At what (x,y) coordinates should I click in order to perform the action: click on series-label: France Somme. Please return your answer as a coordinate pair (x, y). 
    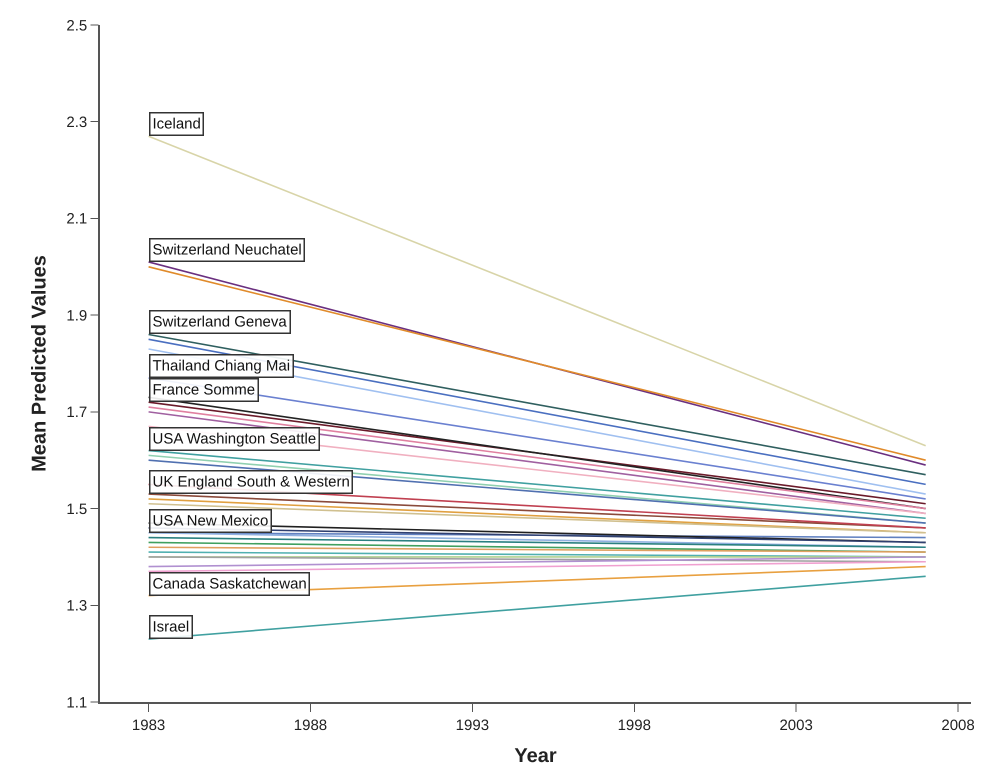
    Looking at the image, I should click on (204, 390).